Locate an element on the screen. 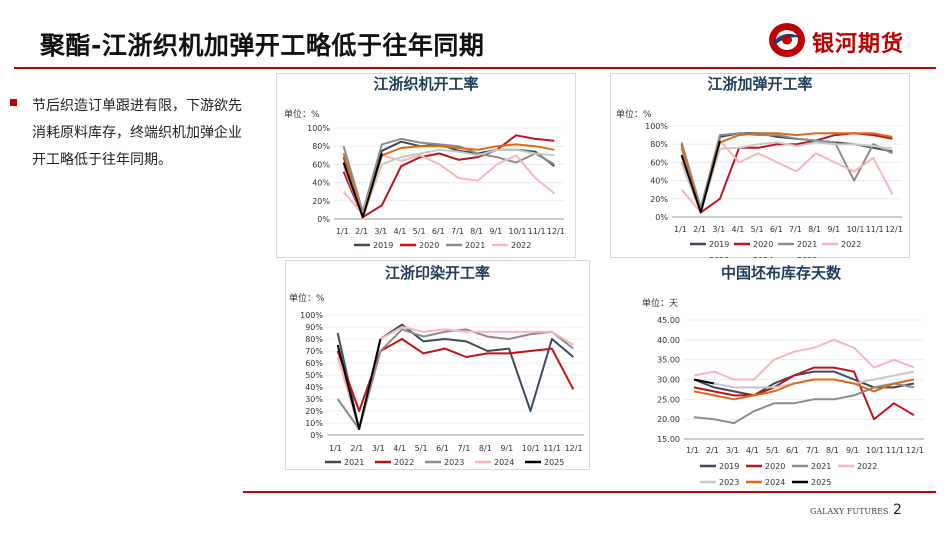  y-tick-label: 70% is located at coordinates (314, 351).